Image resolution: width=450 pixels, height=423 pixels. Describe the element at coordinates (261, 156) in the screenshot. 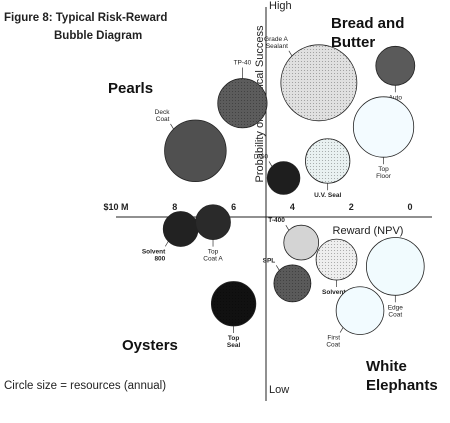

I see `bubble-d-50-label: D-50` at that location.